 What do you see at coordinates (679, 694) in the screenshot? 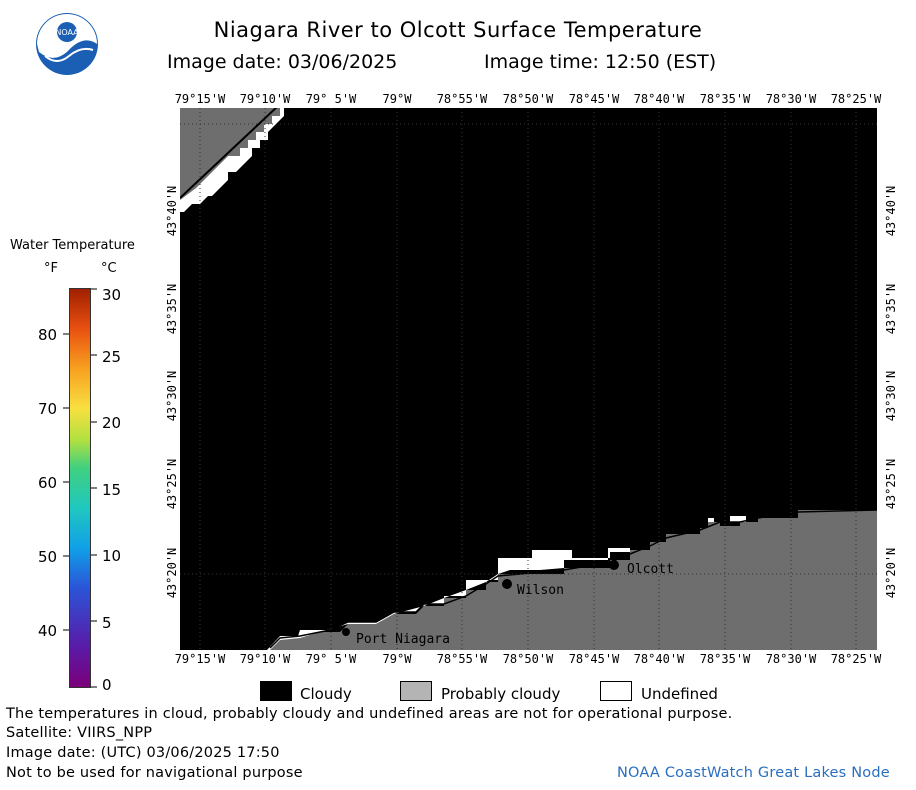
I see `legend-label-undefined: Undefined` at bounding box center [679, 694].